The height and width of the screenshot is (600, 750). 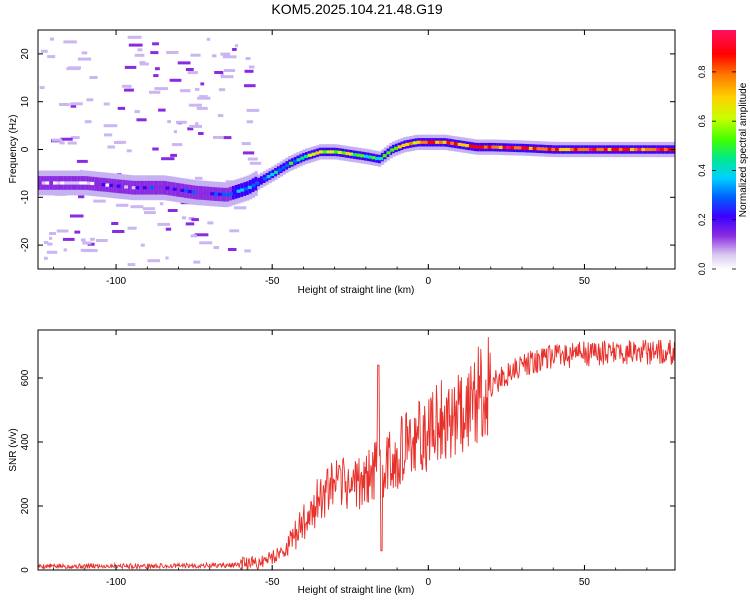 I want to click on x-tick-label: 0, so click(x=429, y=281).